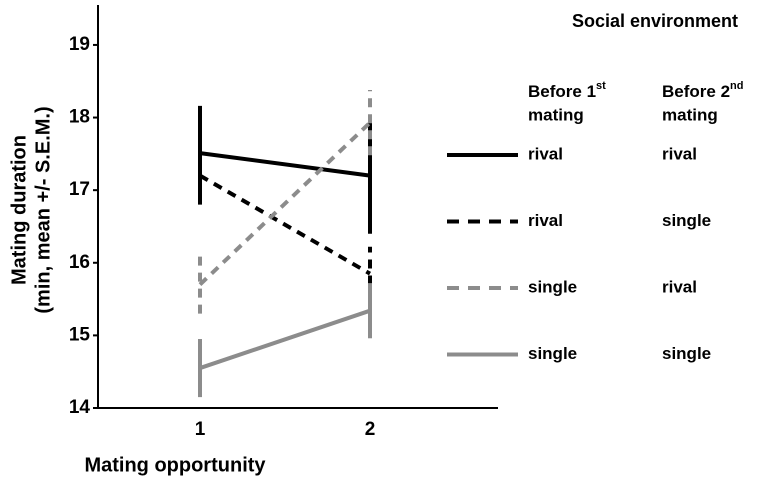 This screenshot has height=480, width=766. I want to click on y-tick-label: 14, so click(80, 407).